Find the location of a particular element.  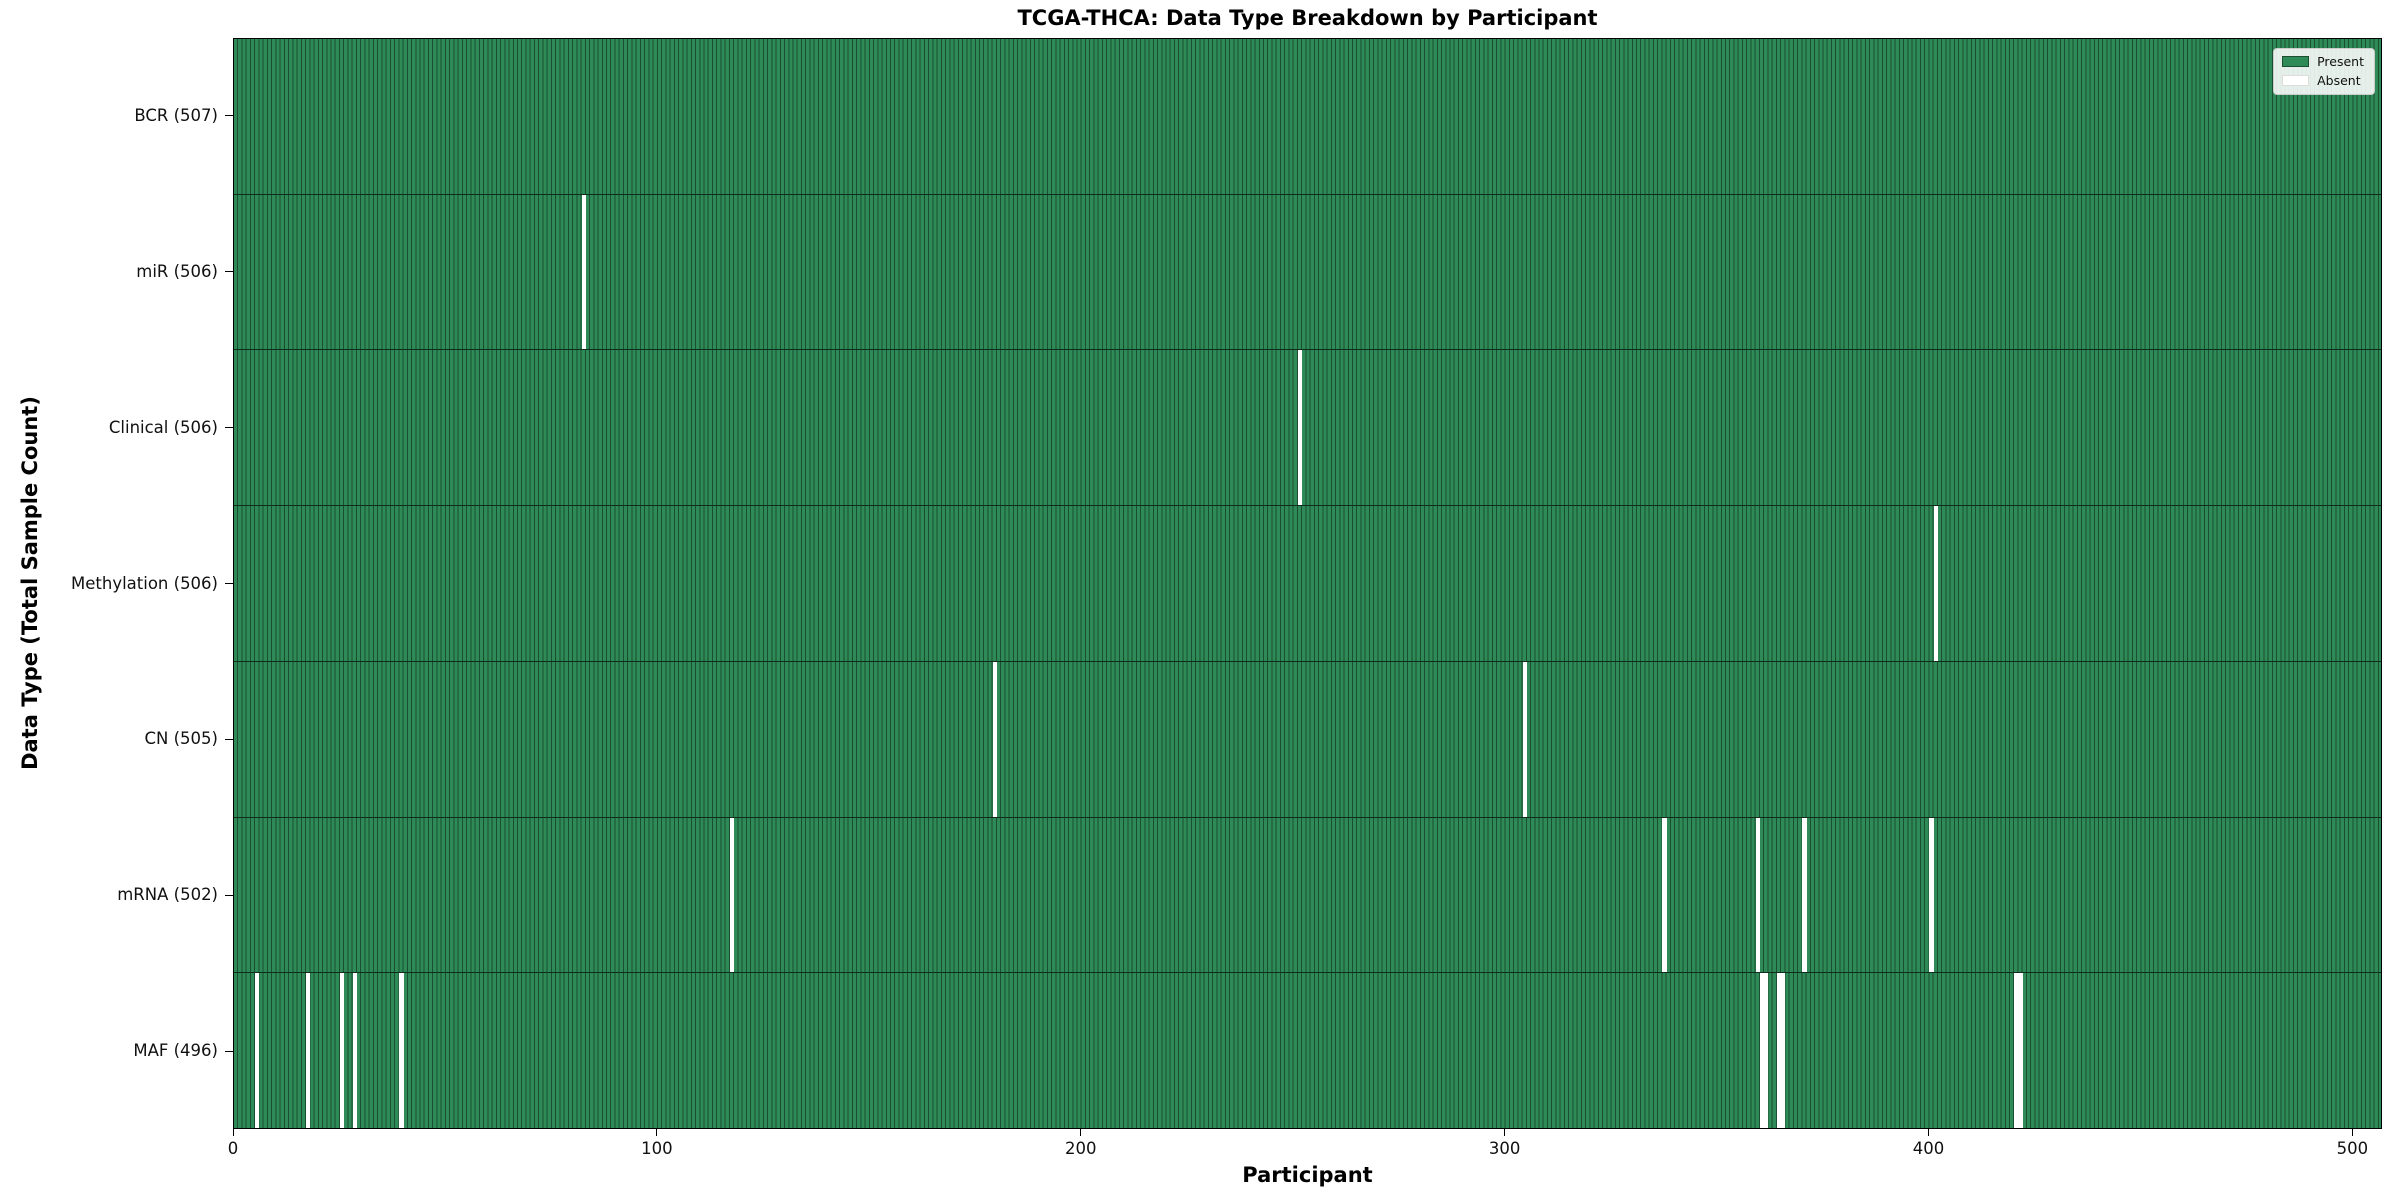

heatmap-row-MAF is located at coordinates (1307, 1050).